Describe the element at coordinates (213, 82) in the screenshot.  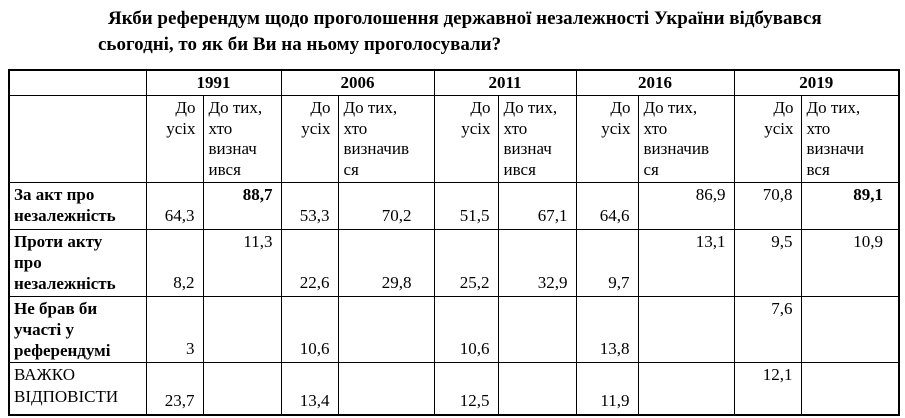
I see `year-header-1991: 1991` at that location.